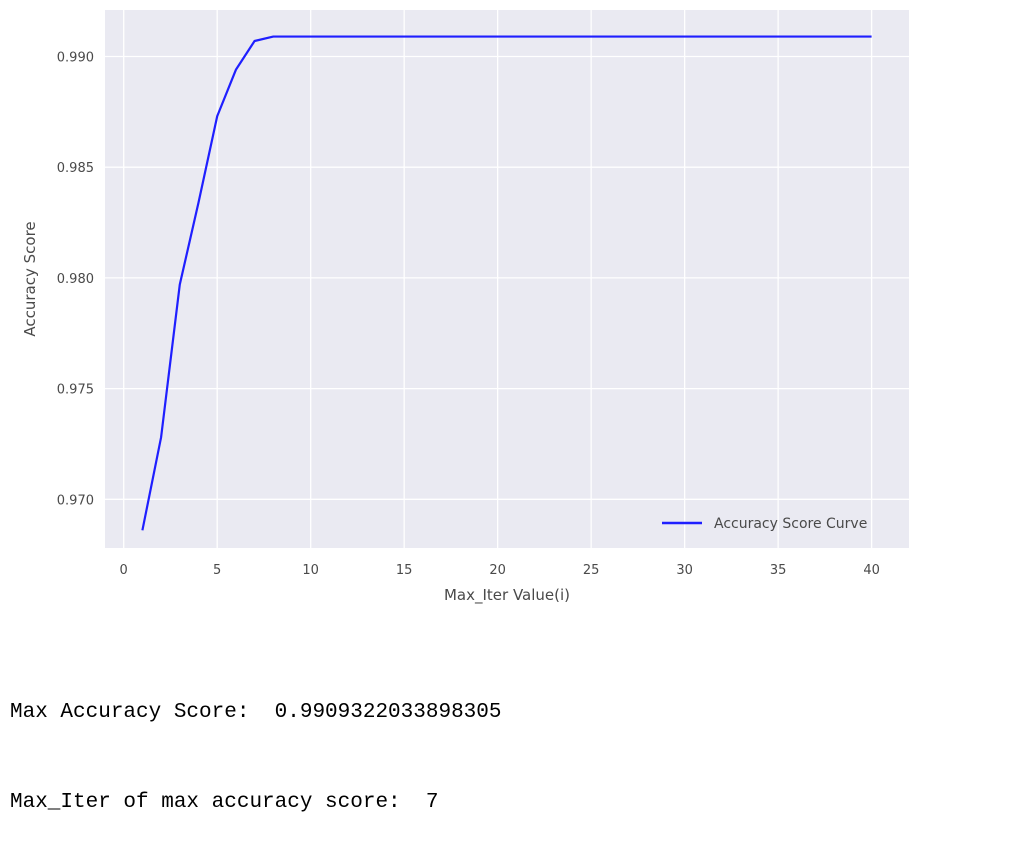  I want to click on max-accuracy-output-line: Max Accuracy Score: 0.9909322033898305, so click(256, 712).